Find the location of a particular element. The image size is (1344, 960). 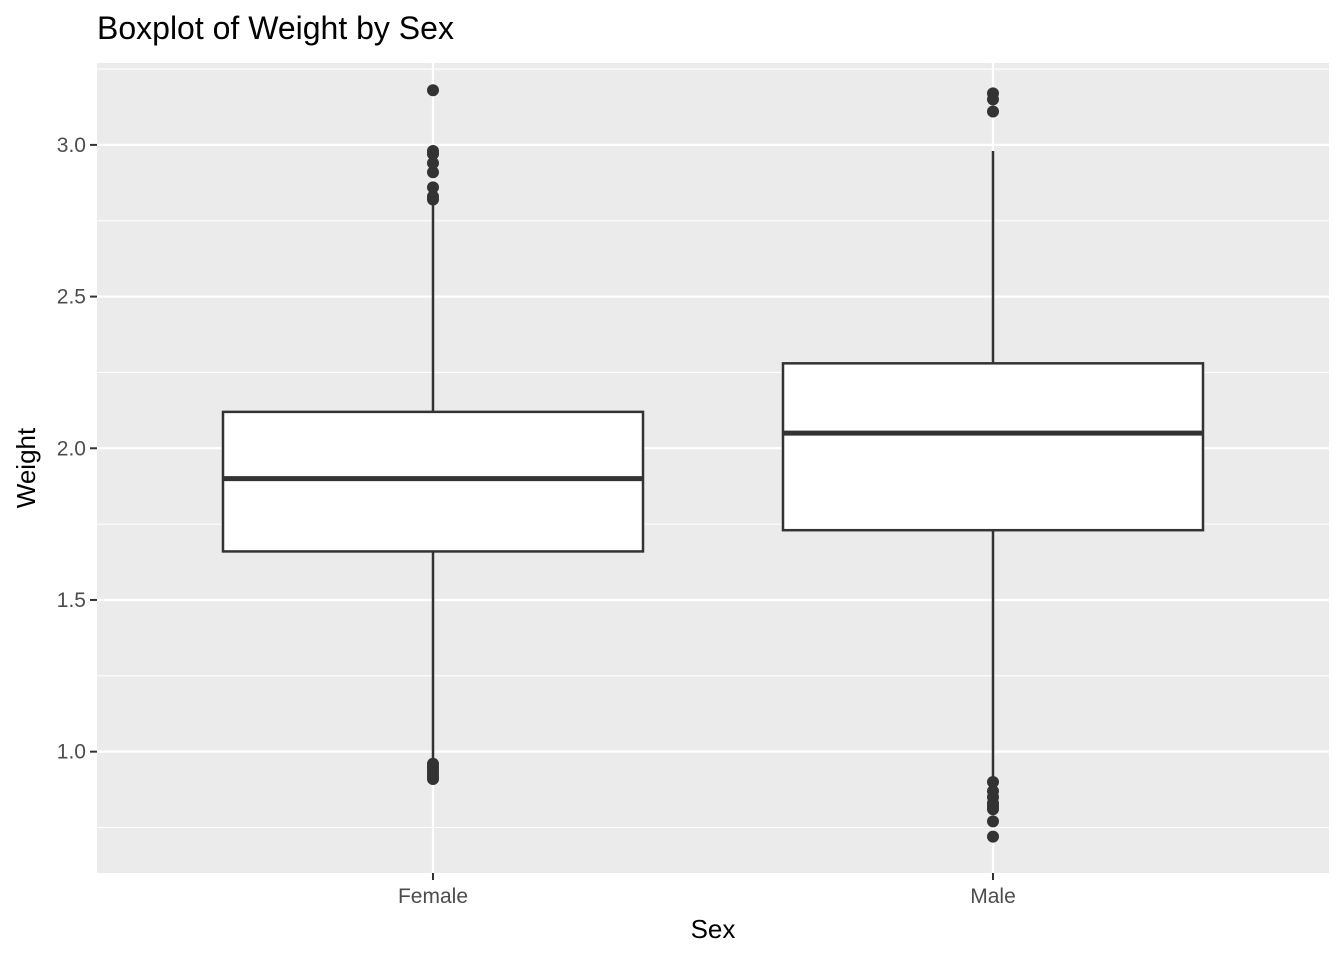

y-tick-label: 3.0 is located at coordinates (71, 145).